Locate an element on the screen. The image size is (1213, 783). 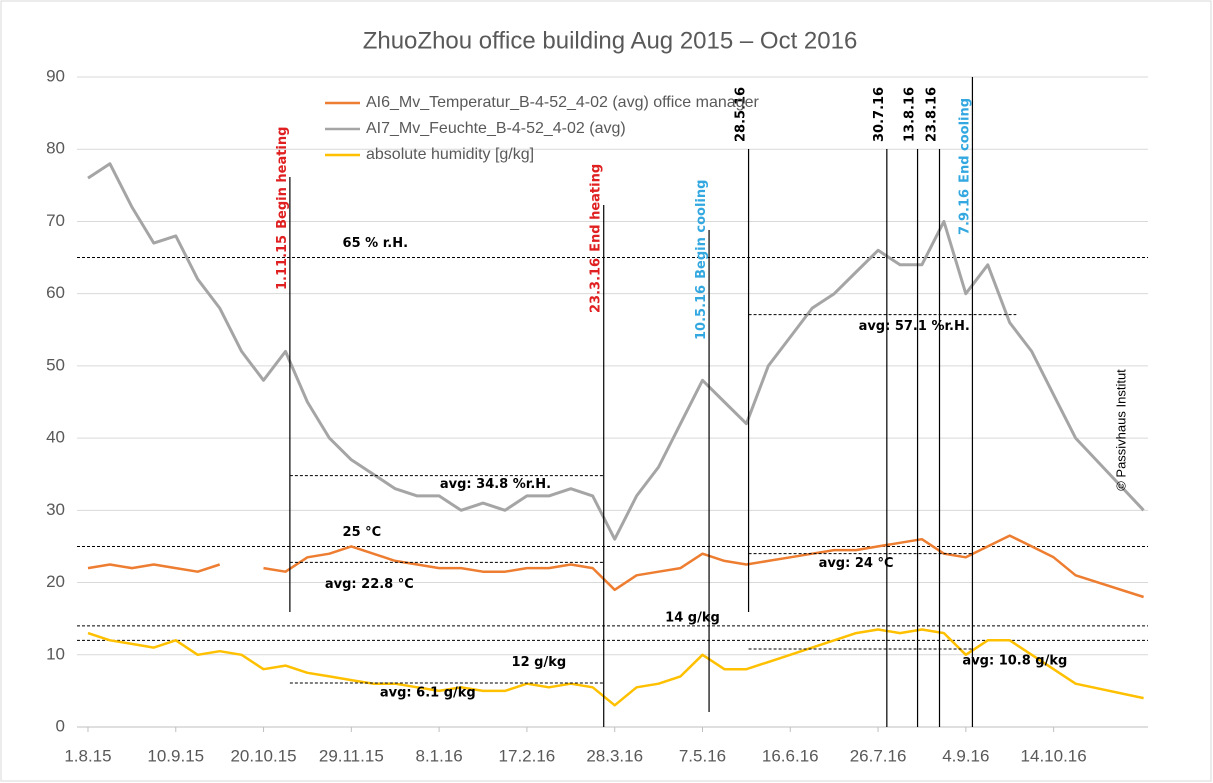
average-label: avg: 6.1 g/kg is located at coordinates (428, 692).